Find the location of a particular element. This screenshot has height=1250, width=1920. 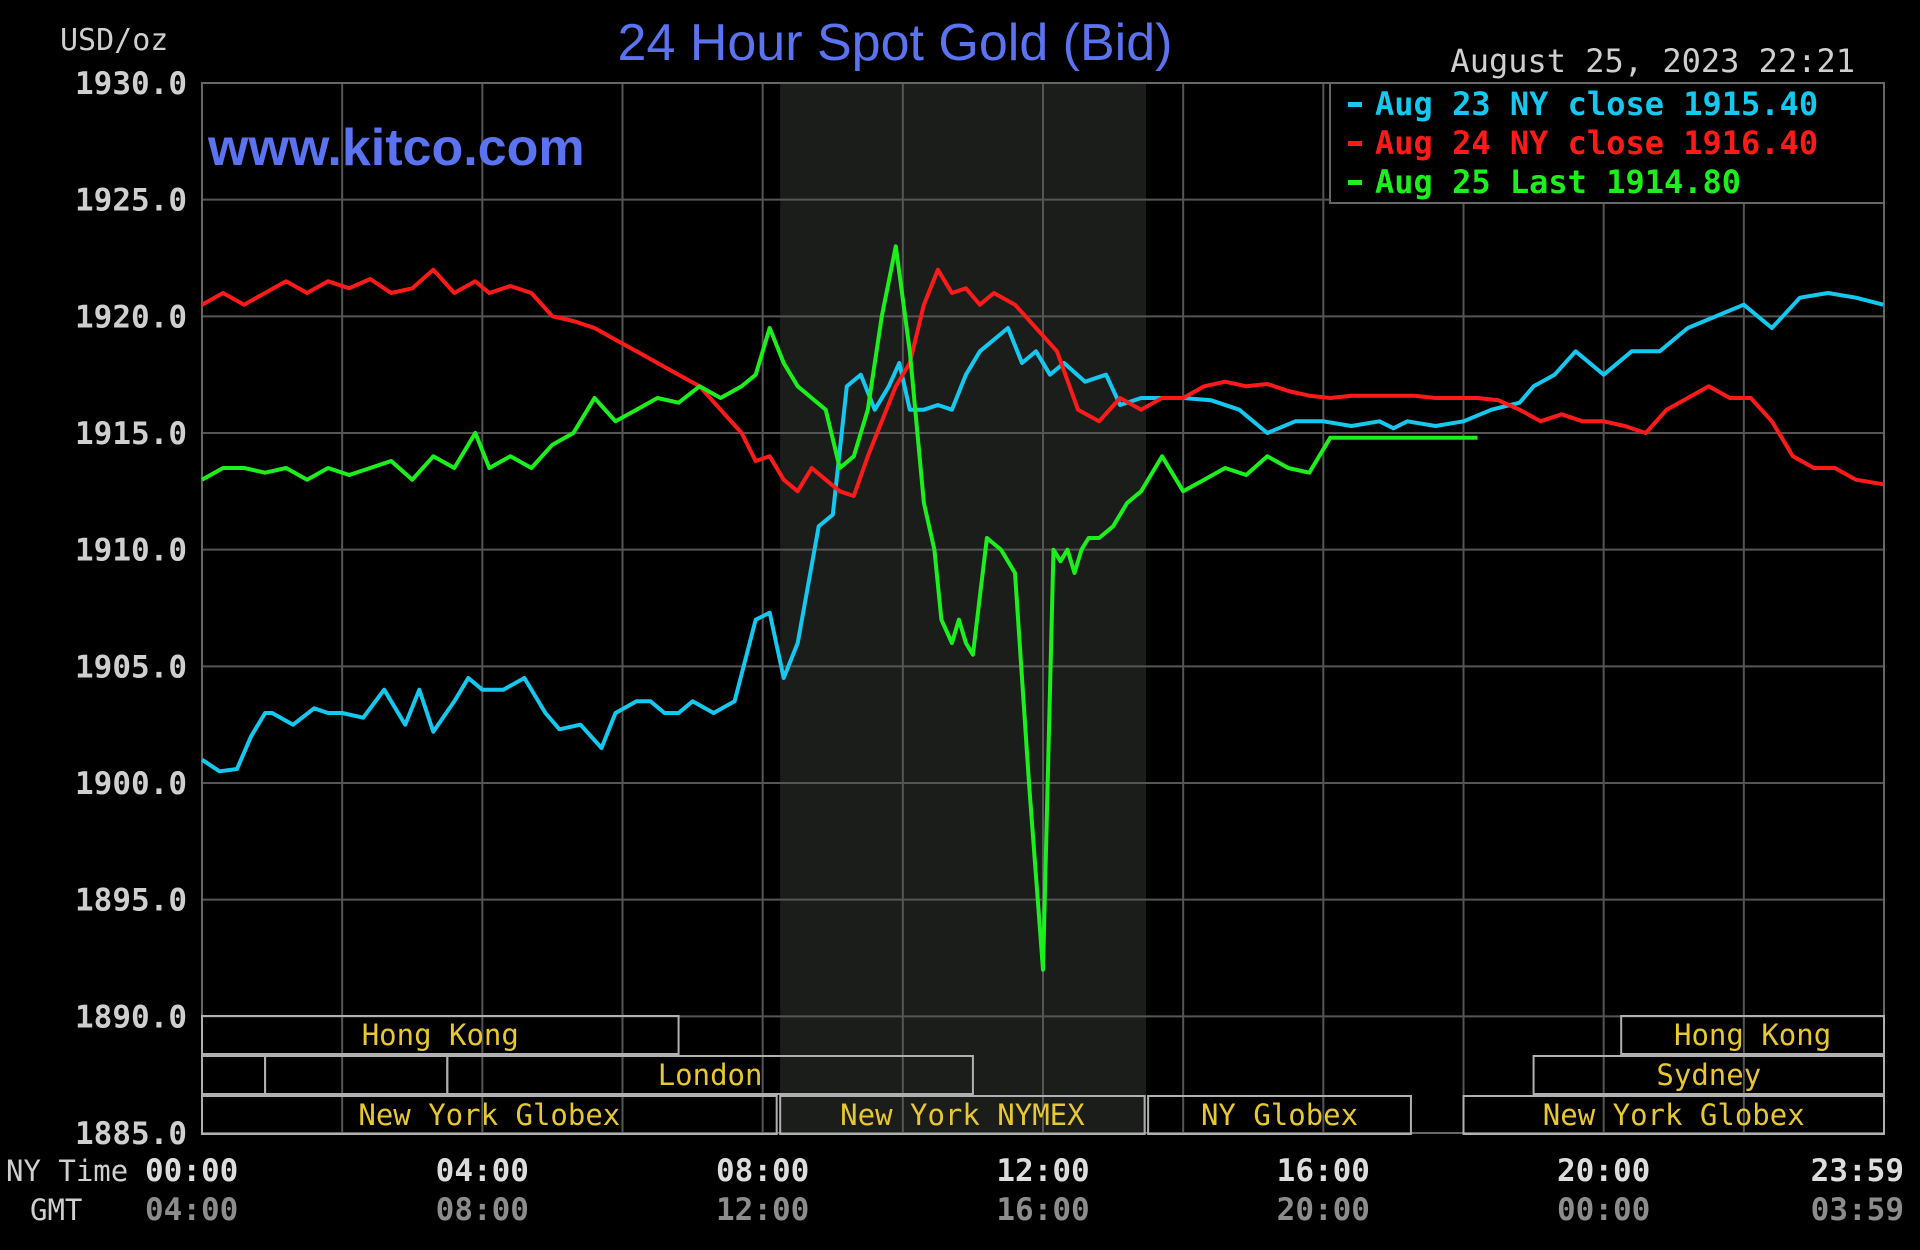

x-tick-label-ny: 04:00 is located at coordinates (482, 1171).